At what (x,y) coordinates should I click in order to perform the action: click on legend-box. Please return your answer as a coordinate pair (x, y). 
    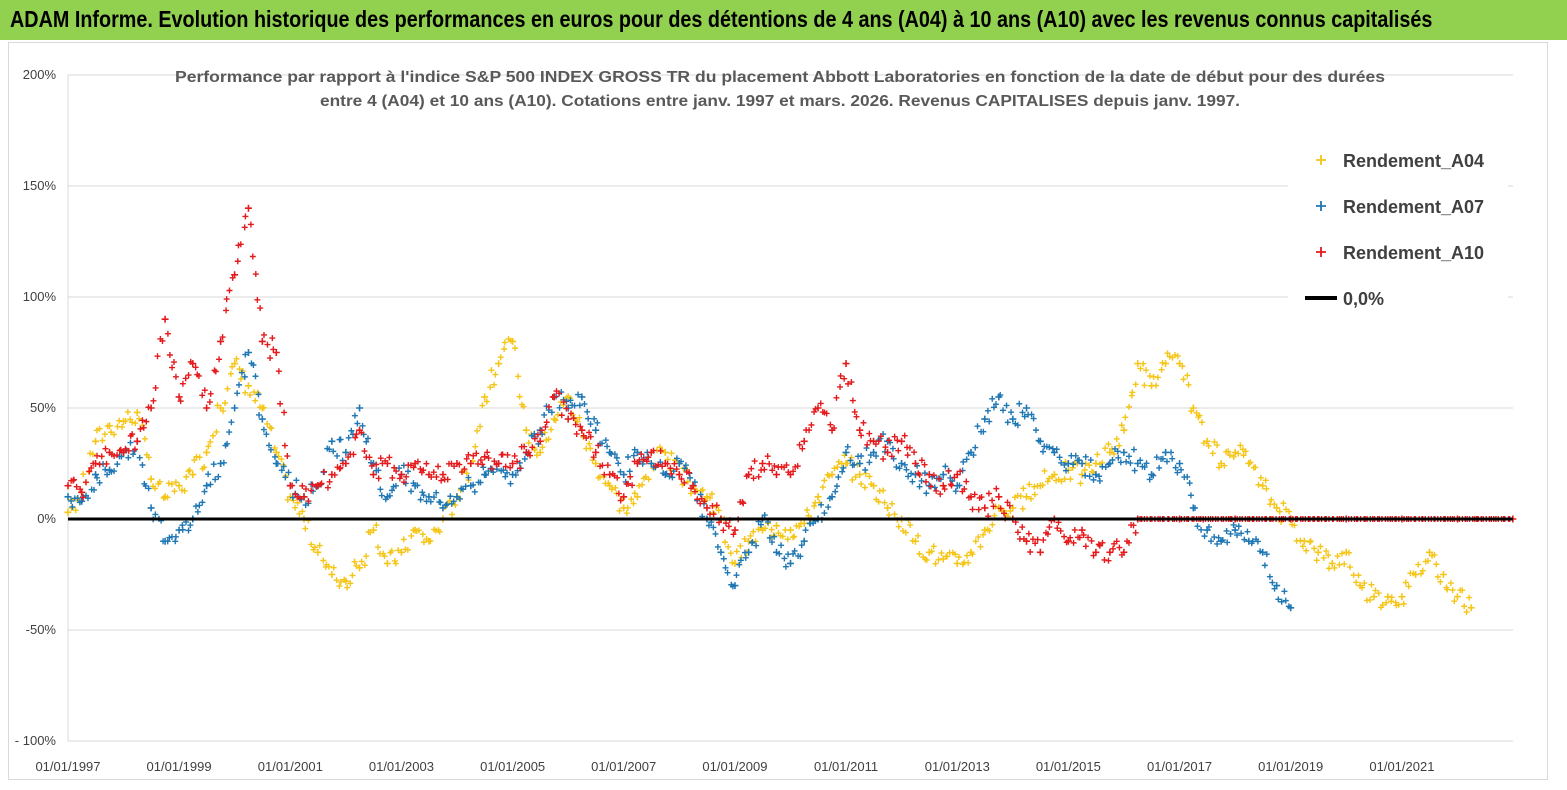
    Looking at the image, I should click on (1398, 229).